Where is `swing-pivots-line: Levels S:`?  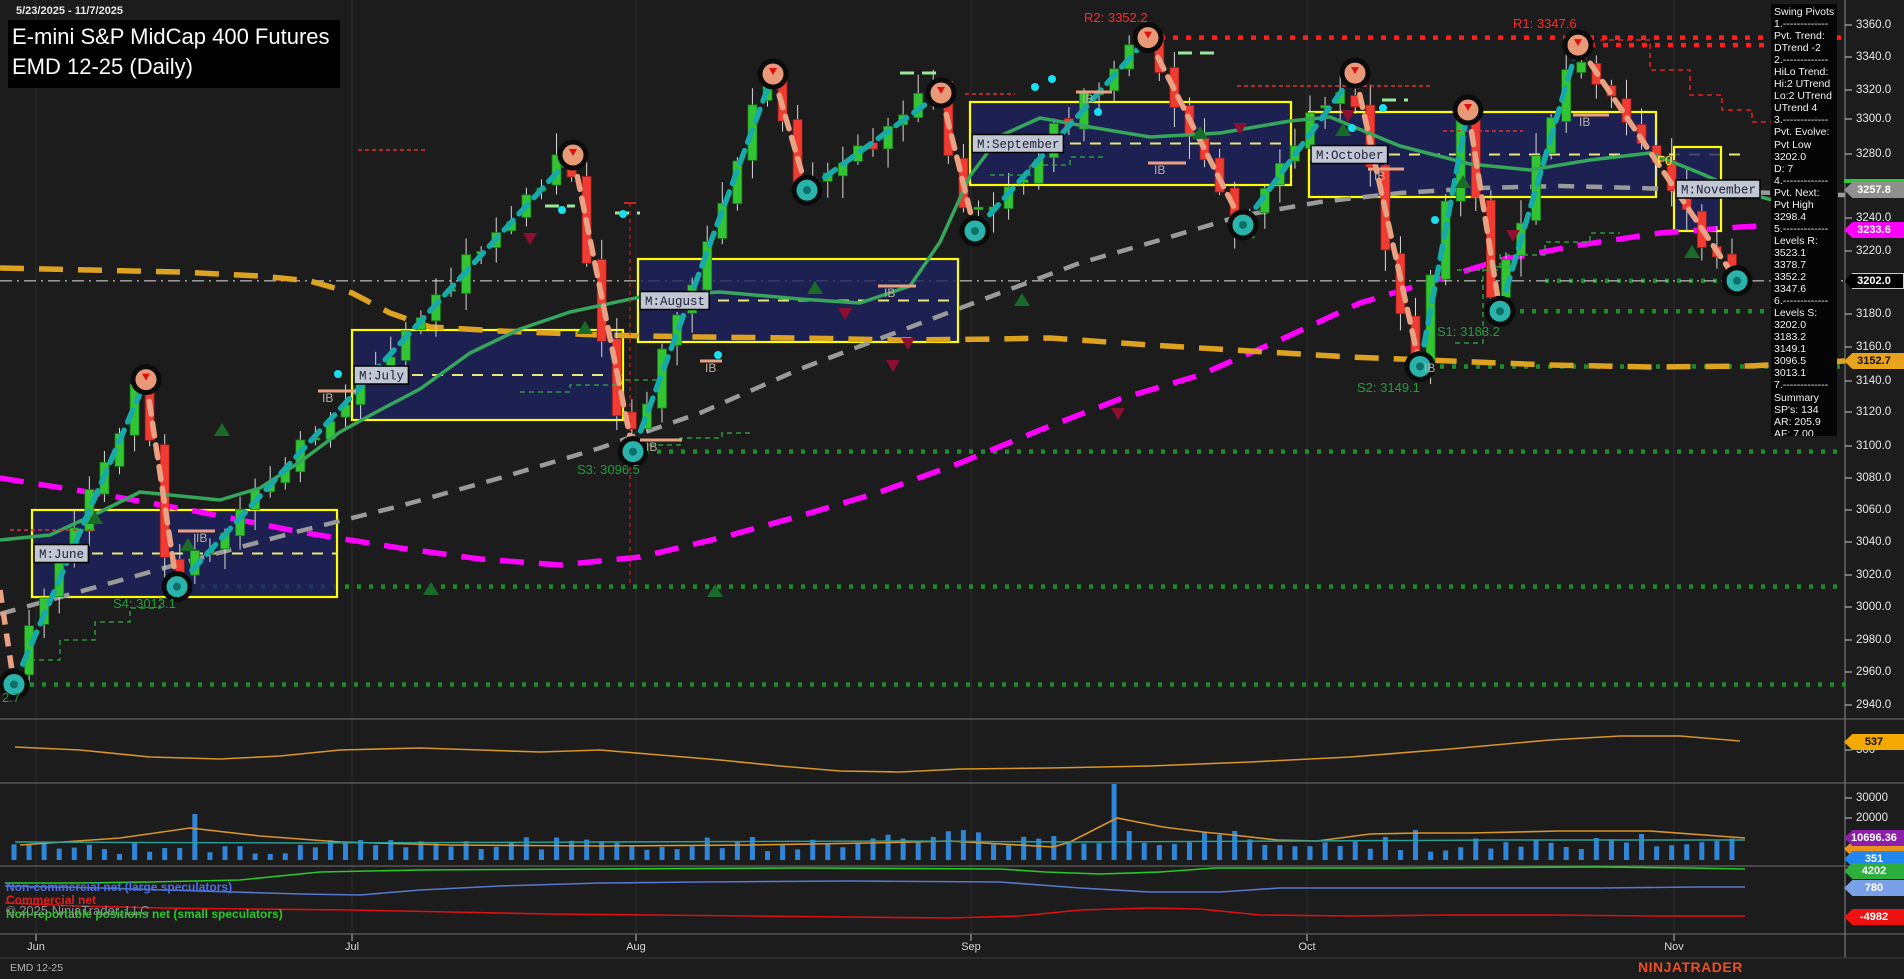 swing-pivots-line: Levels S: is located at coordinates (1796, 313).